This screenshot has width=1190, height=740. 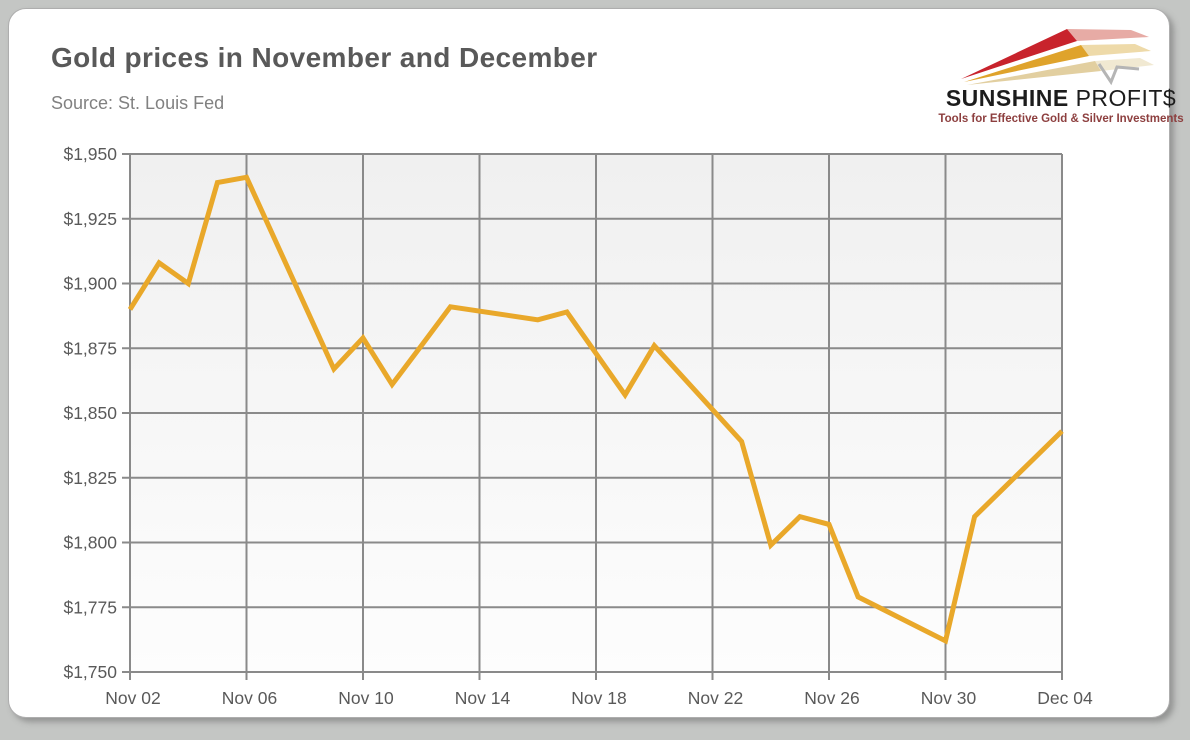 I want to click on x-tick-label: Nov 18, so click(x=598, y=698).